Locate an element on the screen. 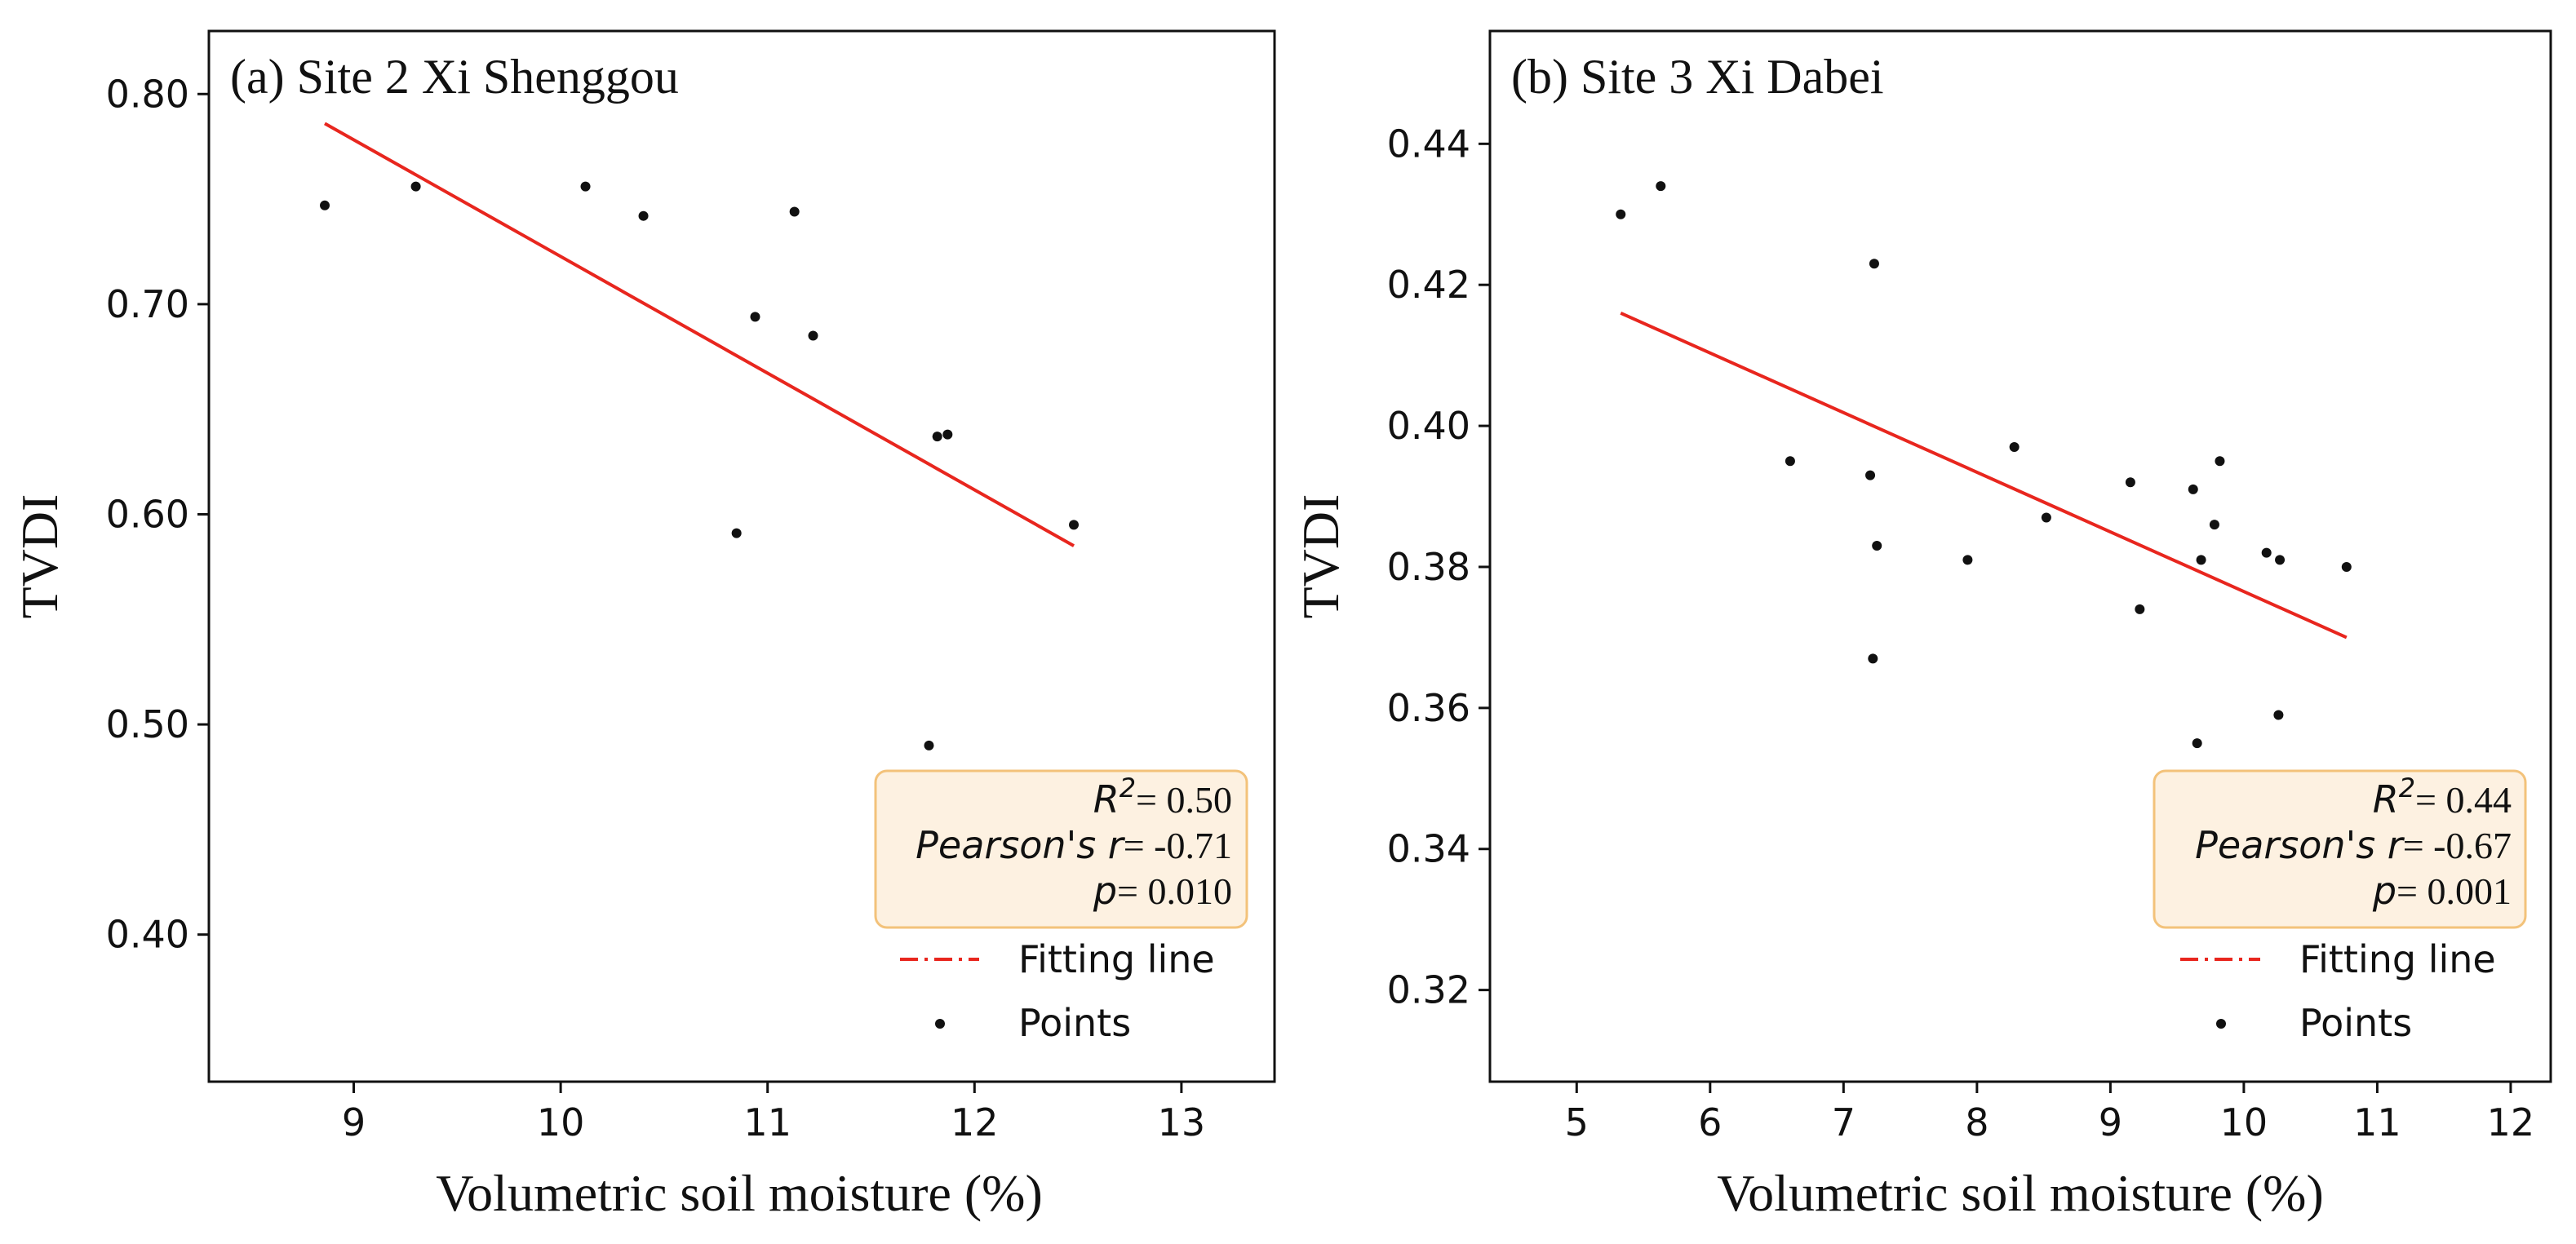 The image size is (2576, 1244). panel-b-xlabel: Volumetric soil moisture (%) is located at coordinates (2020, 1193).